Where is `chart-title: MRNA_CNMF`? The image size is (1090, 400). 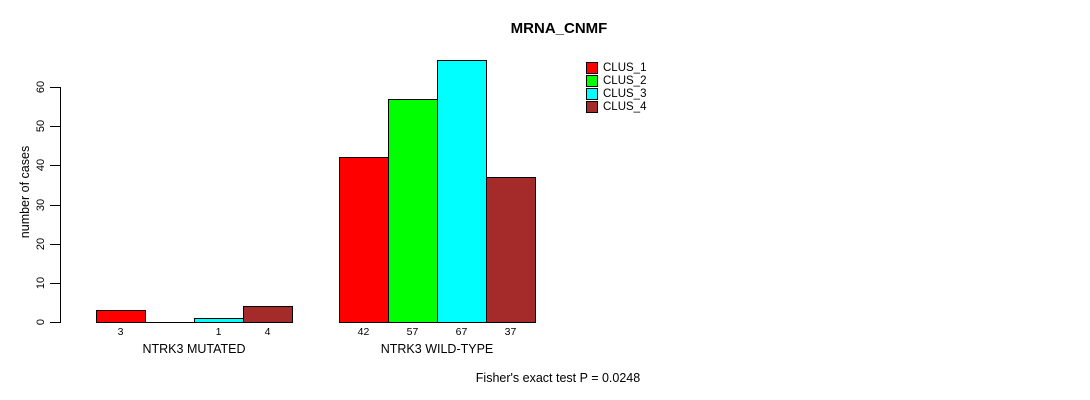
chart-title: MRNA_CNMF is located at coordinates (559, 28).